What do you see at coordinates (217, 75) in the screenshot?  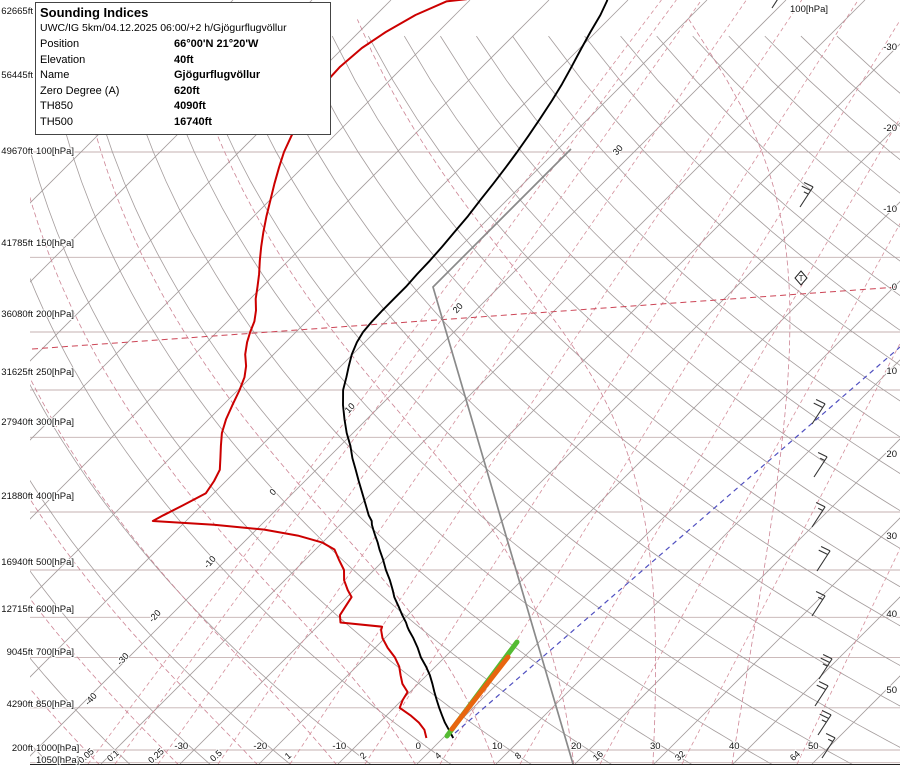 I see `index-value: Gjögurflugvöllur` at bounding box center [217, 75].